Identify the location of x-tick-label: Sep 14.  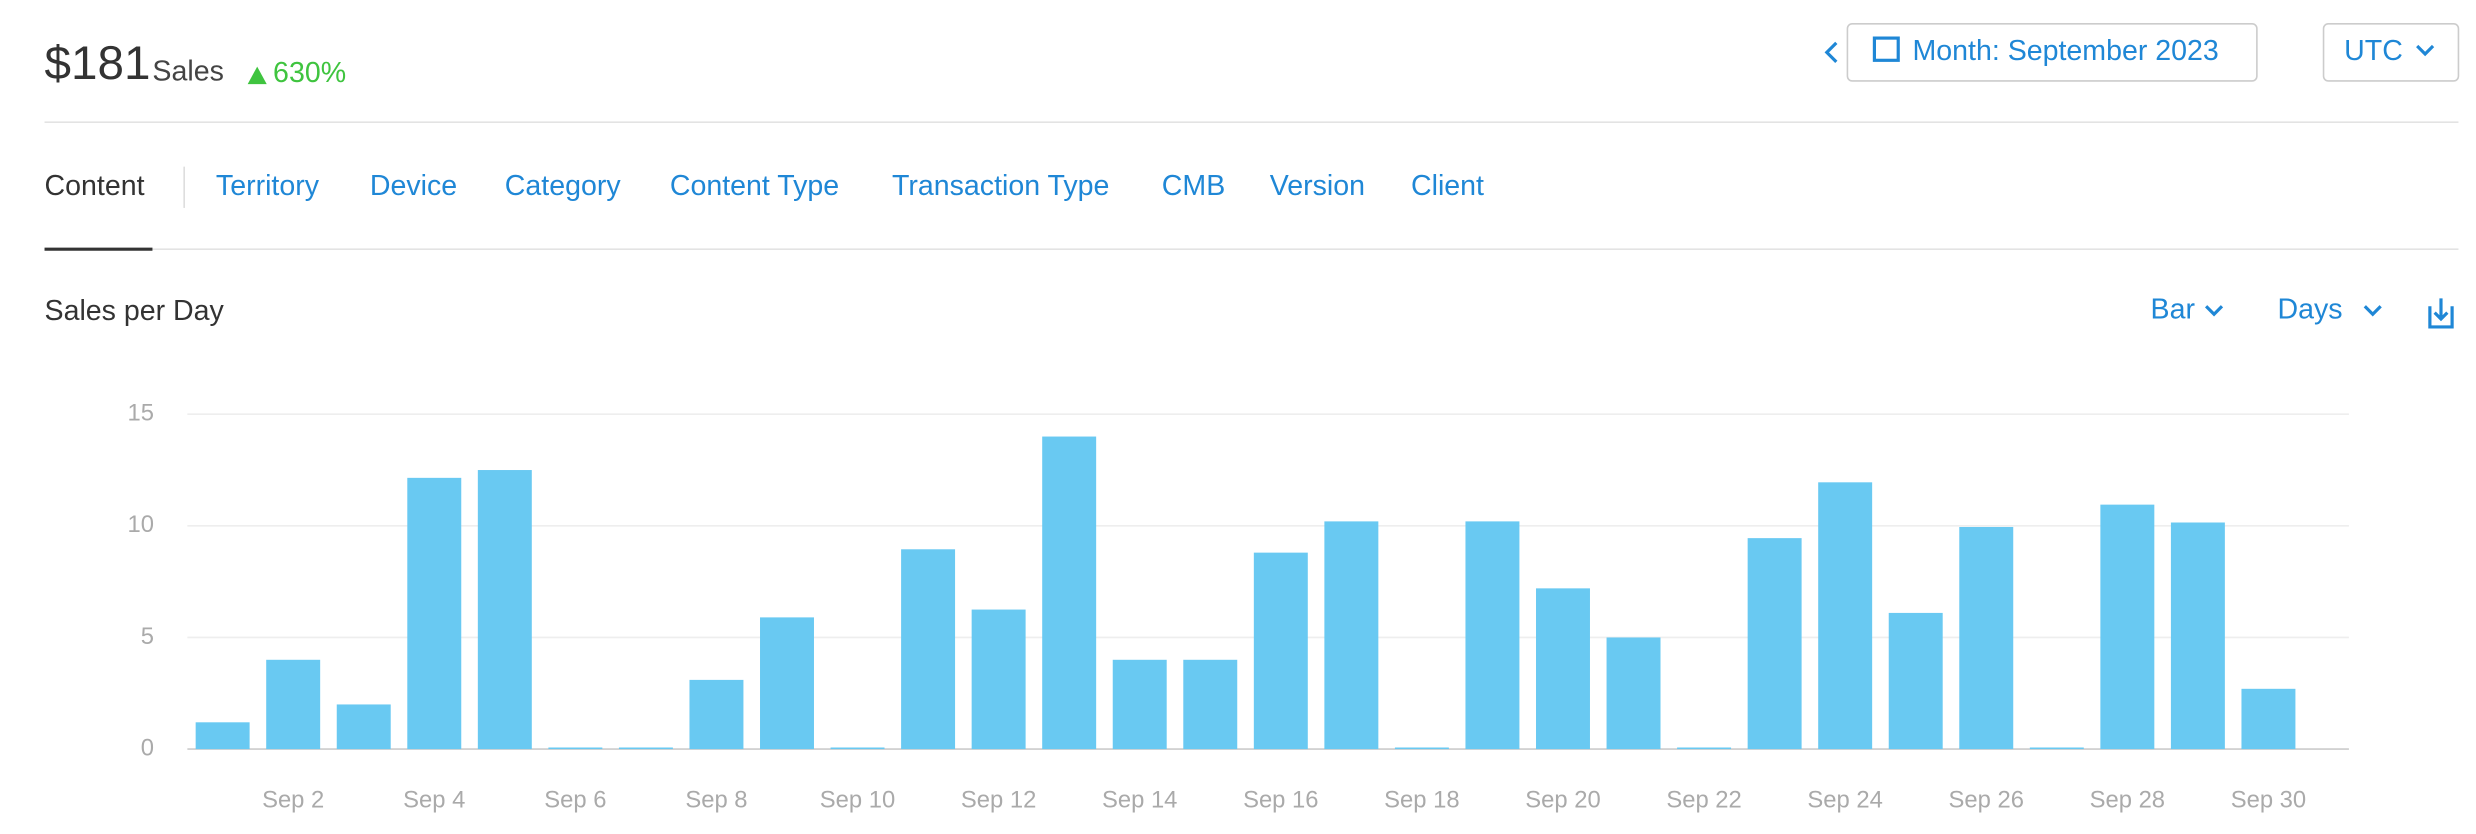
(1139, 800).